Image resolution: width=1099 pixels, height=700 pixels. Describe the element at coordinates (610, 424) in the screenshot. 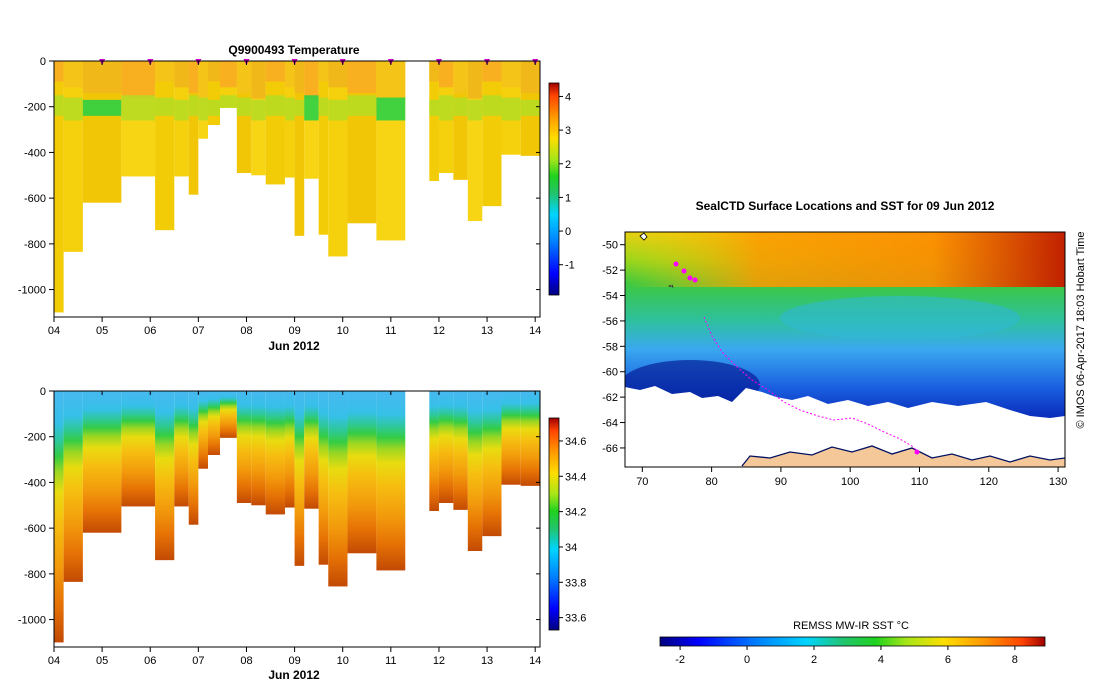

I see `map-y-tick-label: -64` at that location.